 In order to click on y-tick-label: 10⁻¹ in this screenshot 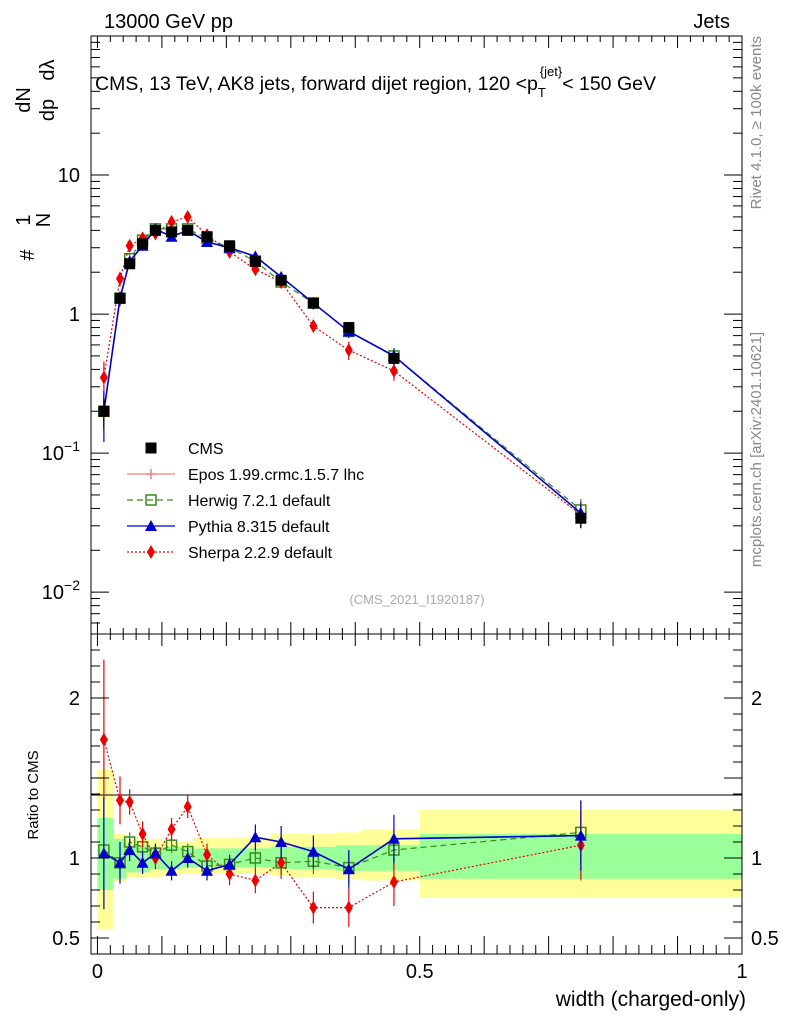, I will do `click(61, 451)`.